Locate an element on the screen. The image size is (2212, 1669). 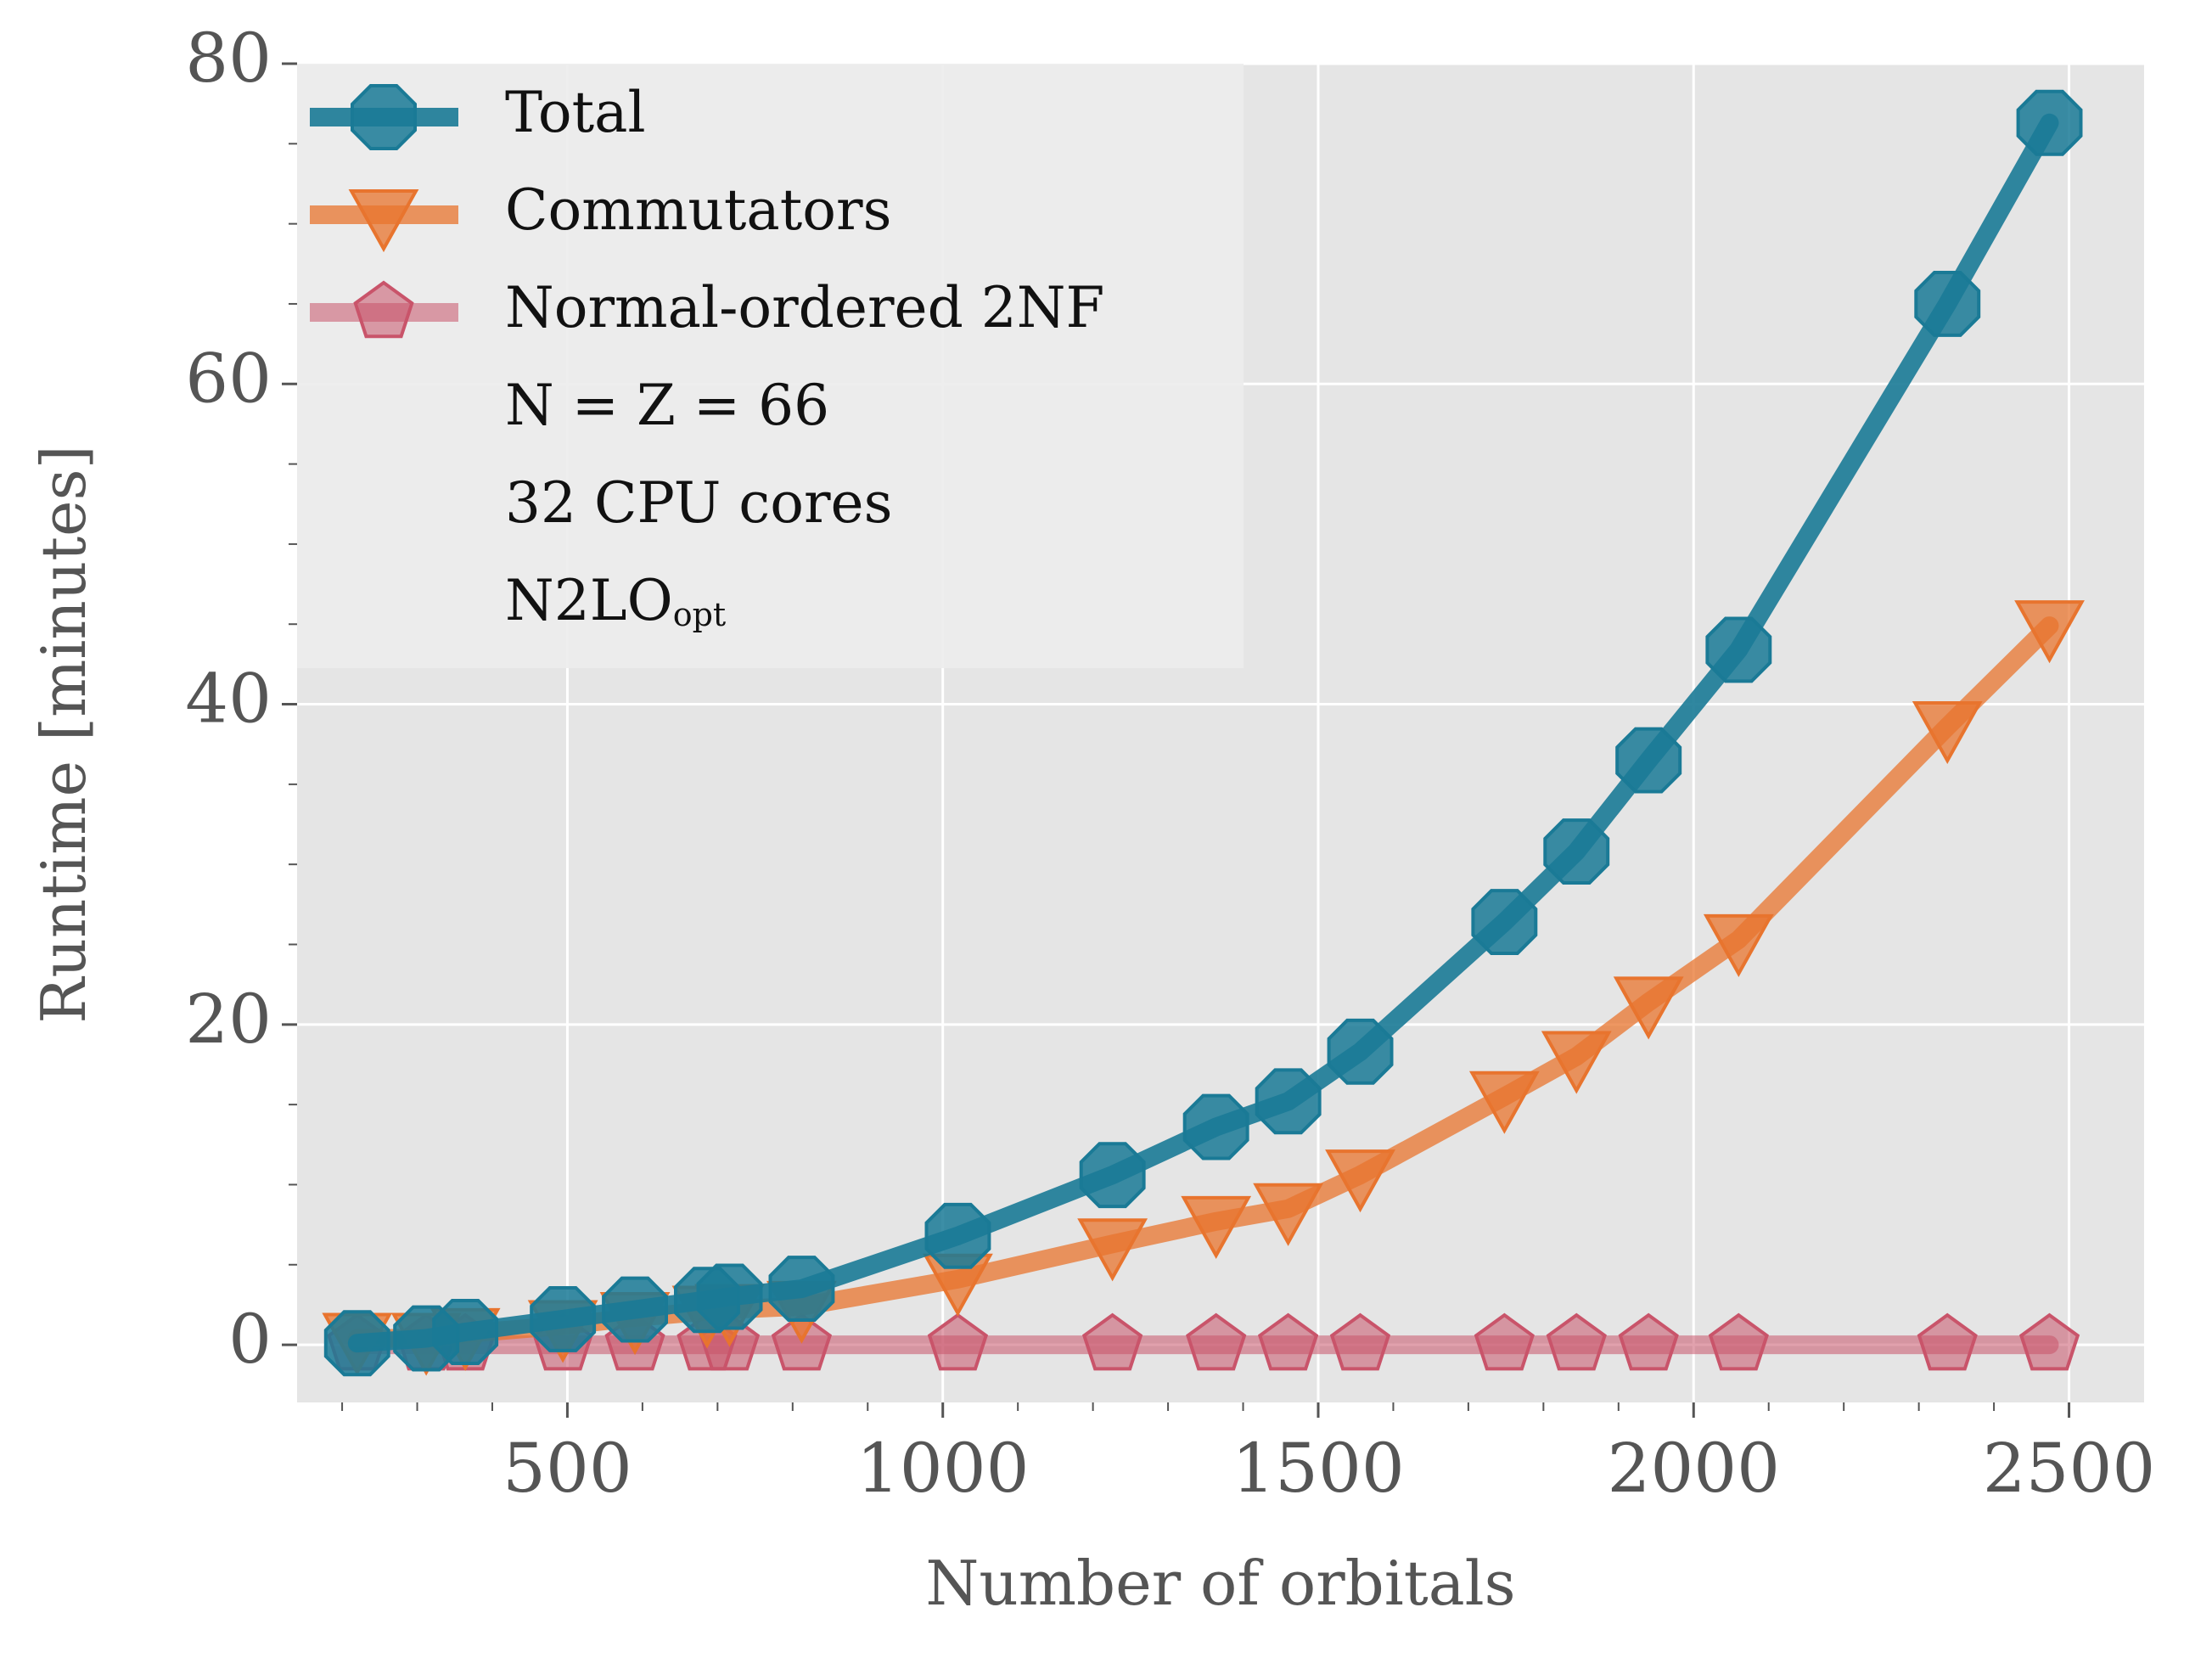
x-tick-label: 1500 is located at coordinates (1318, 1468).